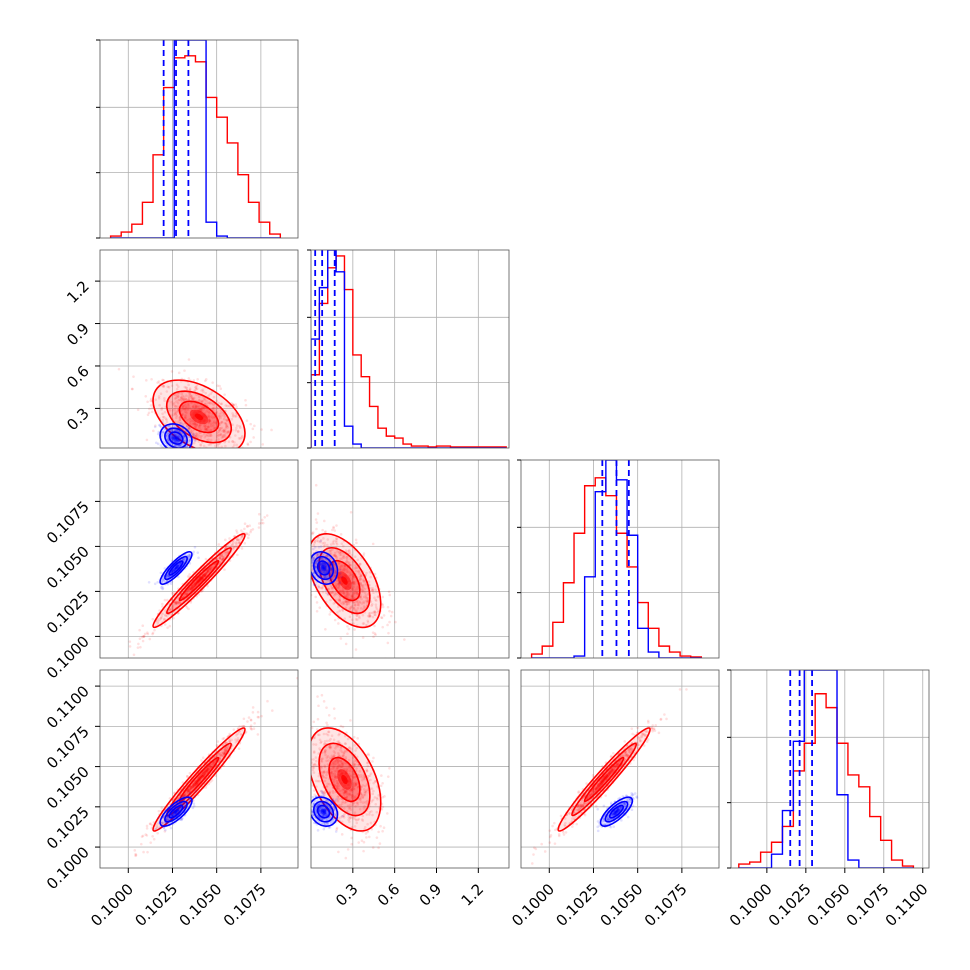 The height and width of the screenshot is (970, 970). Describe the element at coordinates (409, 351) in the screenshot. I see `histogram-red` at that location.